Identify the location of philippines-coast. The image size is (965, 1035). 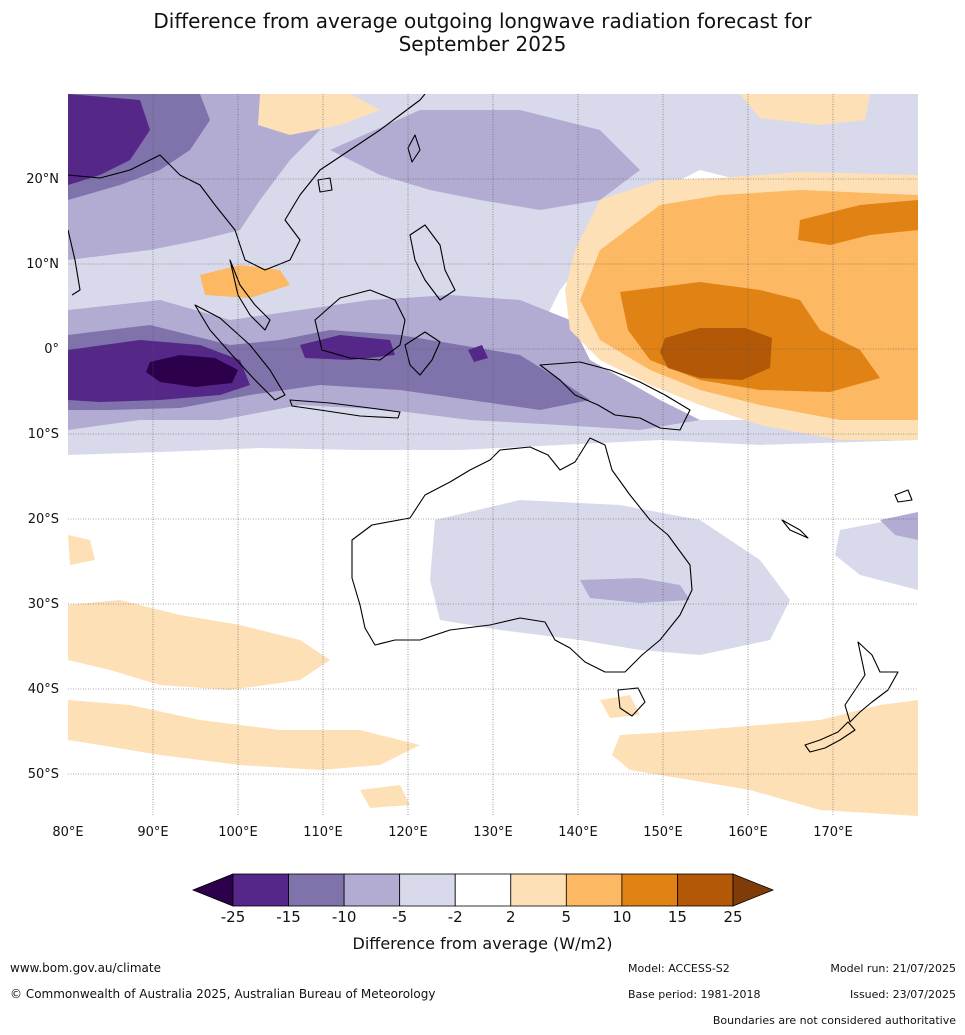
(432, 262).